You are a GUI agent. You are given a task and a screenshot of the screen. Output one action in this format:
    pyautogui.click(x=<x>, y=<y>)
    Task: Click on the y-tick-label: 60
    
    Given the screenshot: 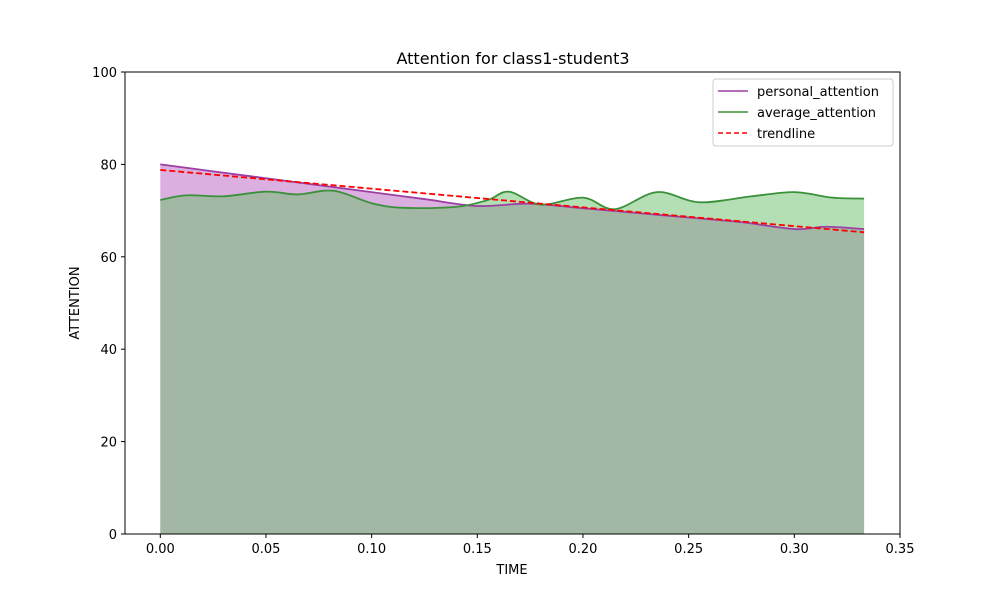 What is the action you would take?
    pyautogui.click(x=108, y=258)
    